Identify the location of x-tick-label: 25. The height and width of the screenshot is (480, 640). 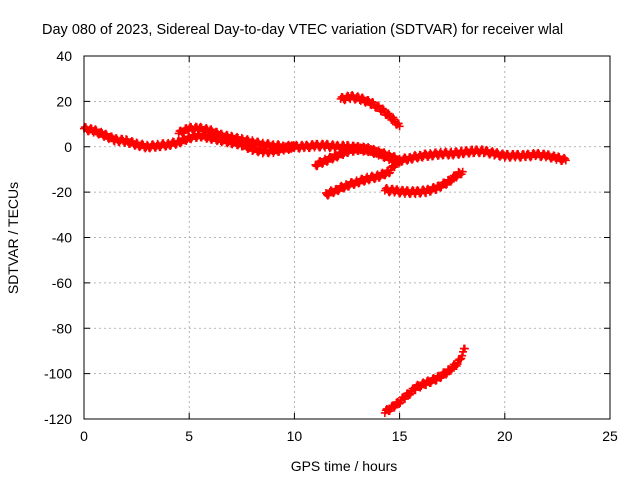
(610, 436).